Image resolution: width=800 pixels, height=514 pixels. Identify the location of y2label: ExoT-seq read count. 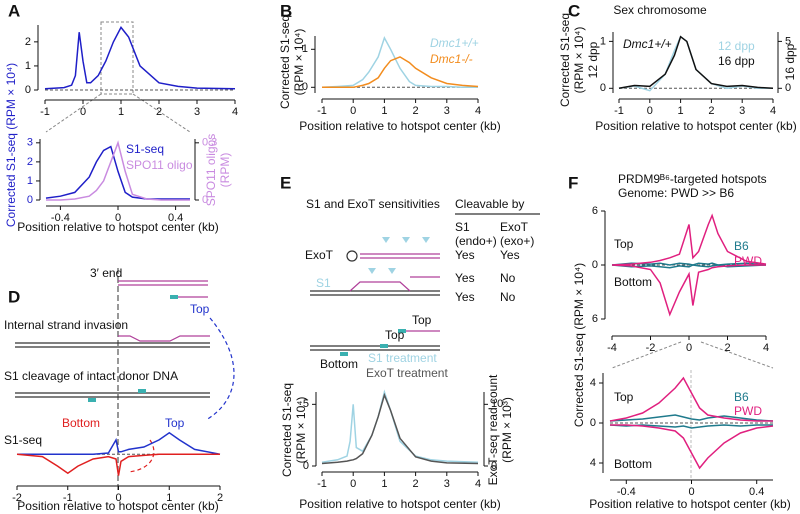
(493, 429).